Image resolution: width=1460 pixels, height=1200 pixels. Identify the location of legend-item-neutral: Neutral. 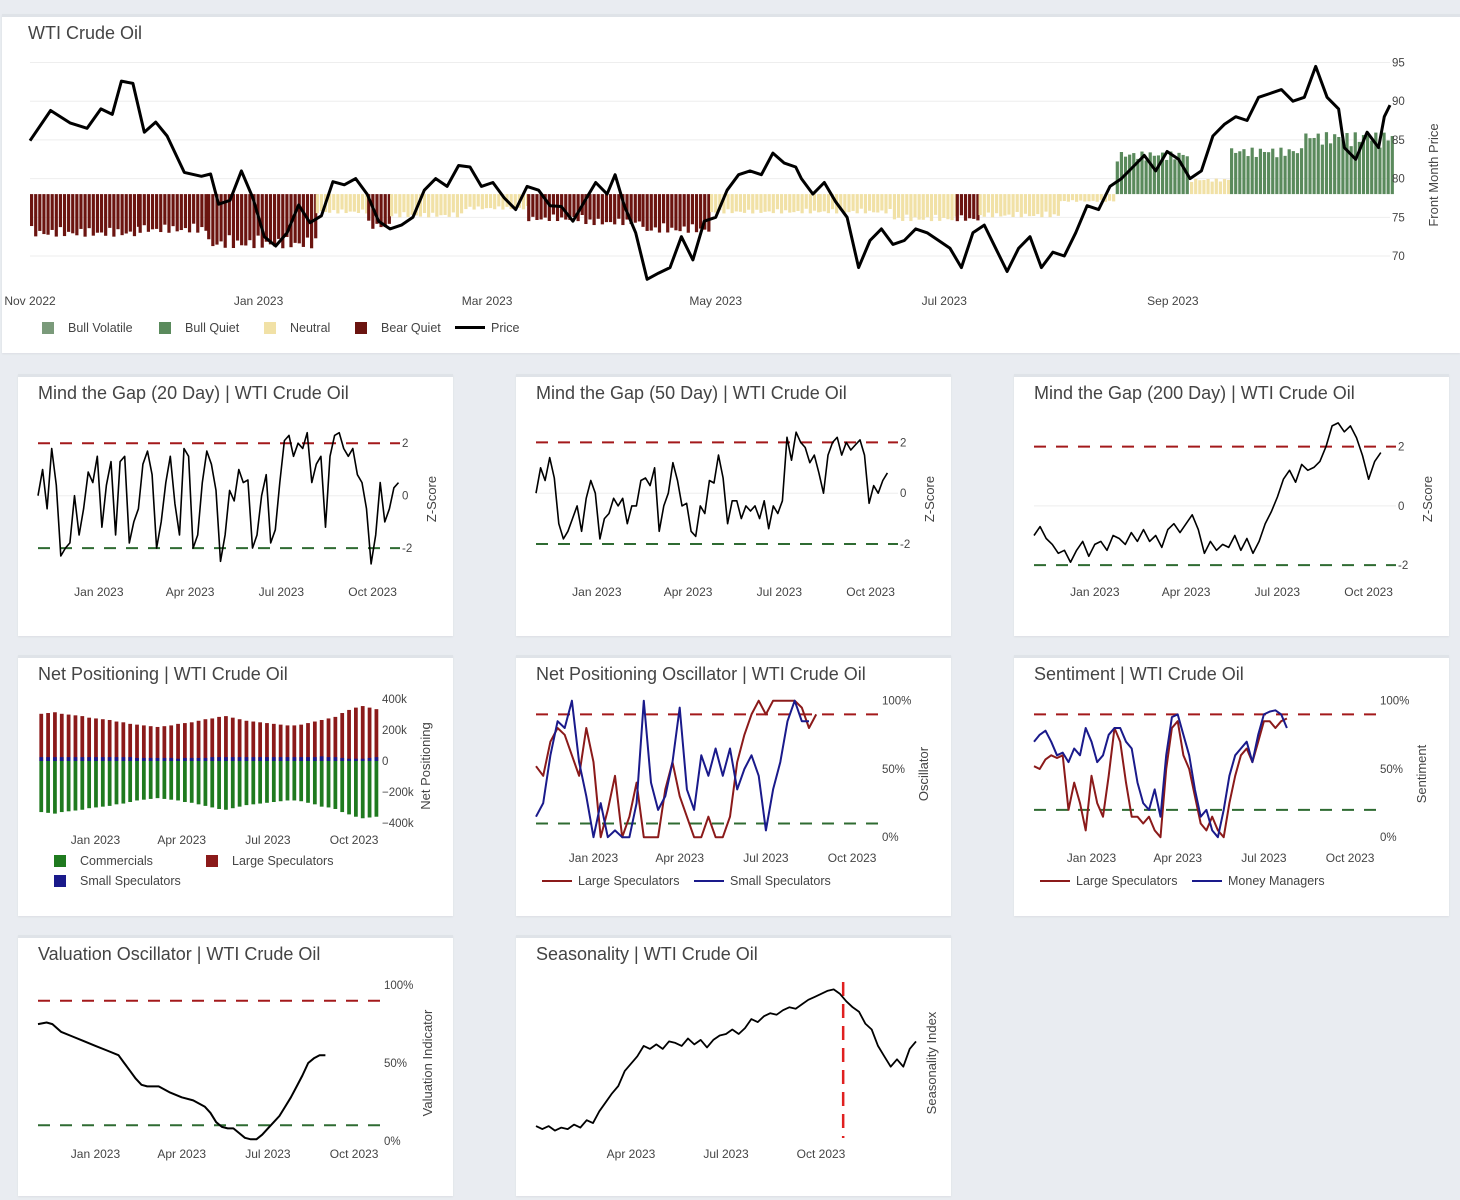
(297, 328).